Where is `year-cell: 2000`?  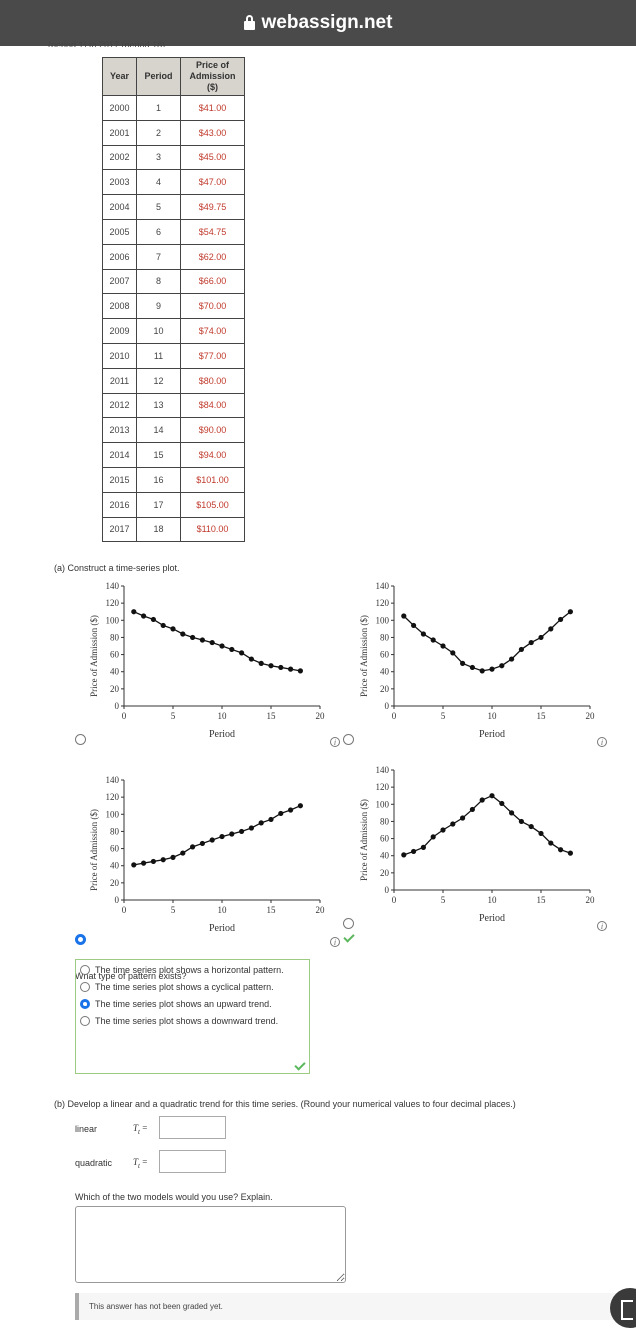 year-cell: 2000 is located at coordinates (119, 108).